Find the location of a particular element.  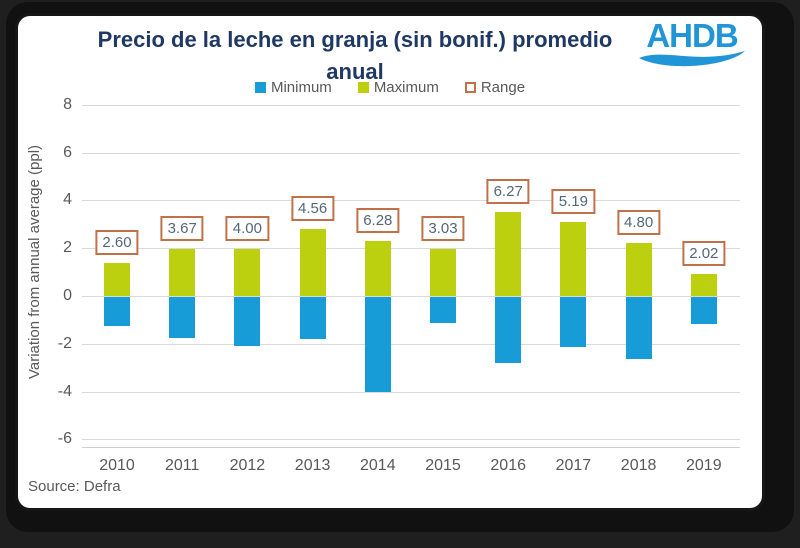

x-tick-2019: 2019 is located at coordinates (704, 465).